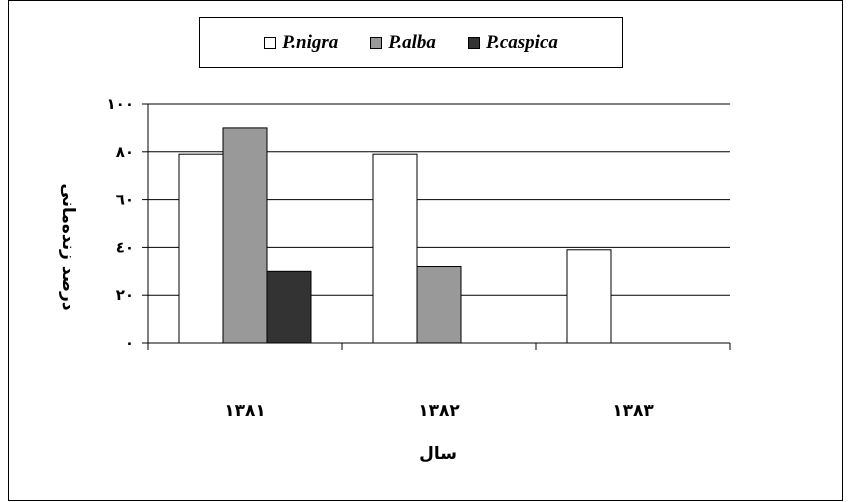  What do you see at coordinates (120, 104) in the screenshot?
I see `y-tick-label-100: ۱۰۰` at bounding box center [120, 104].